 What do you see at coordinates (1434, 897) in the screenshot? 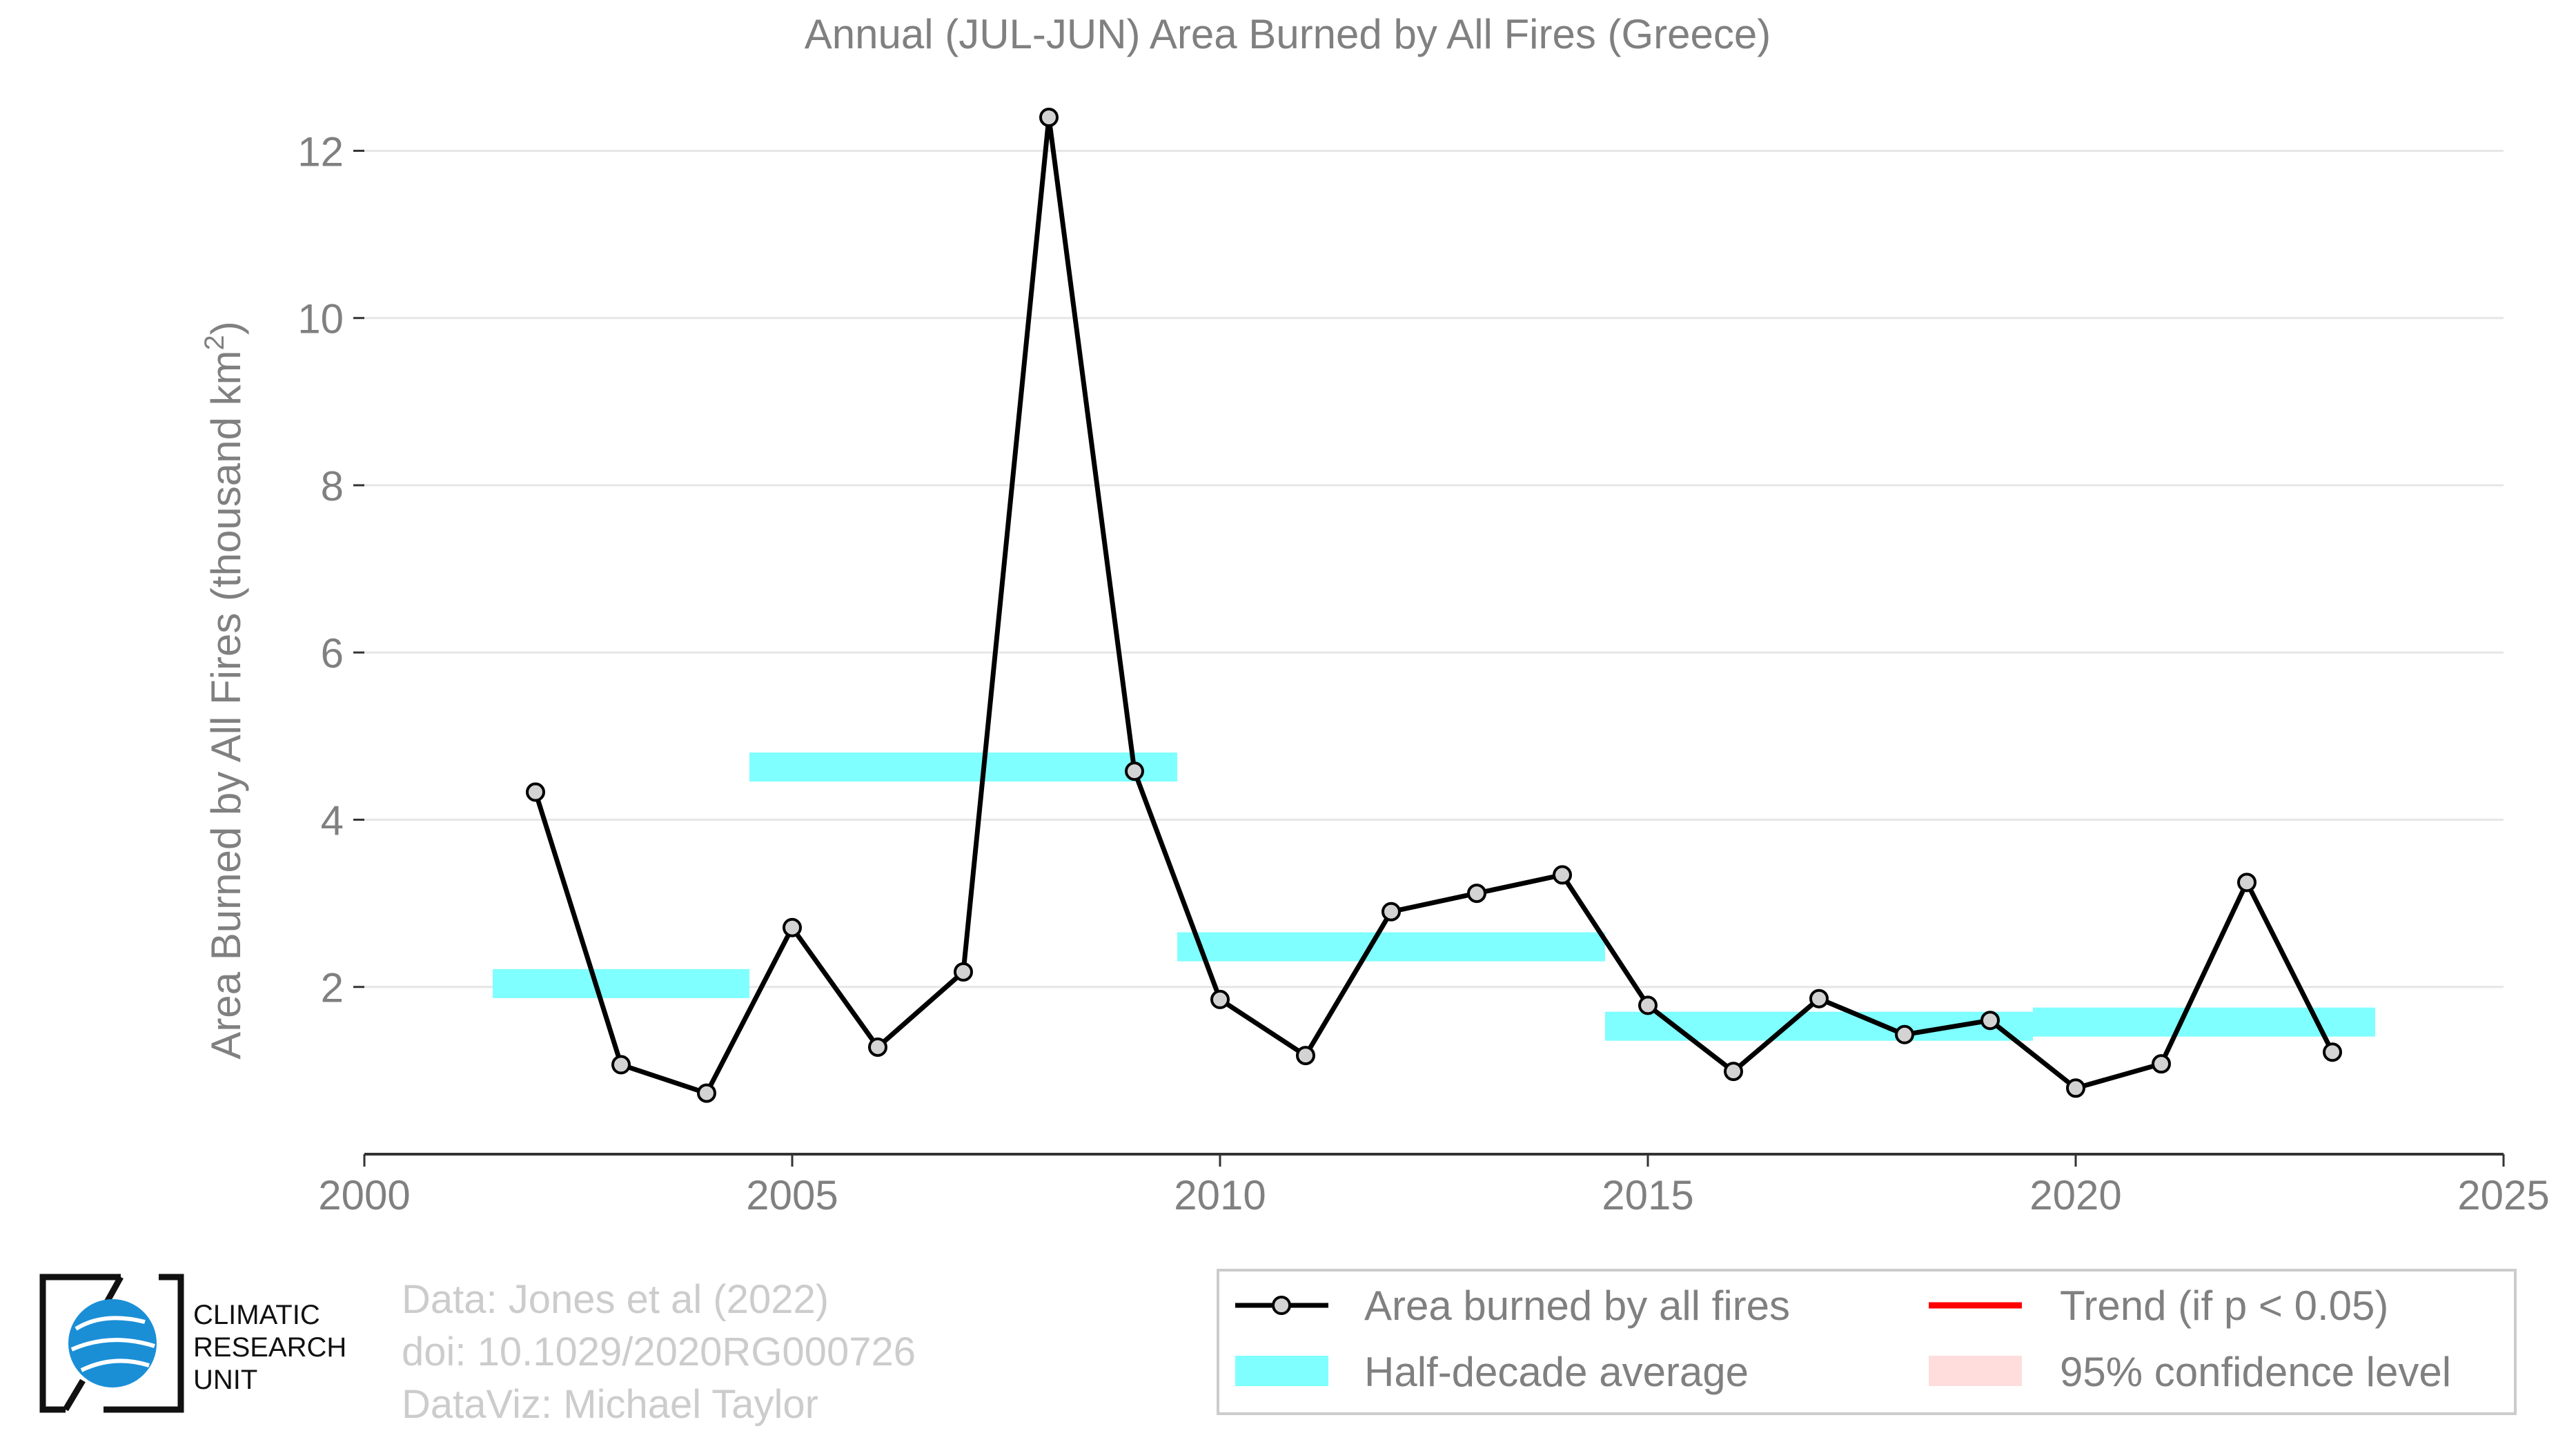
I see `half-decade-average-bars` at bounding box center [1434, 897].